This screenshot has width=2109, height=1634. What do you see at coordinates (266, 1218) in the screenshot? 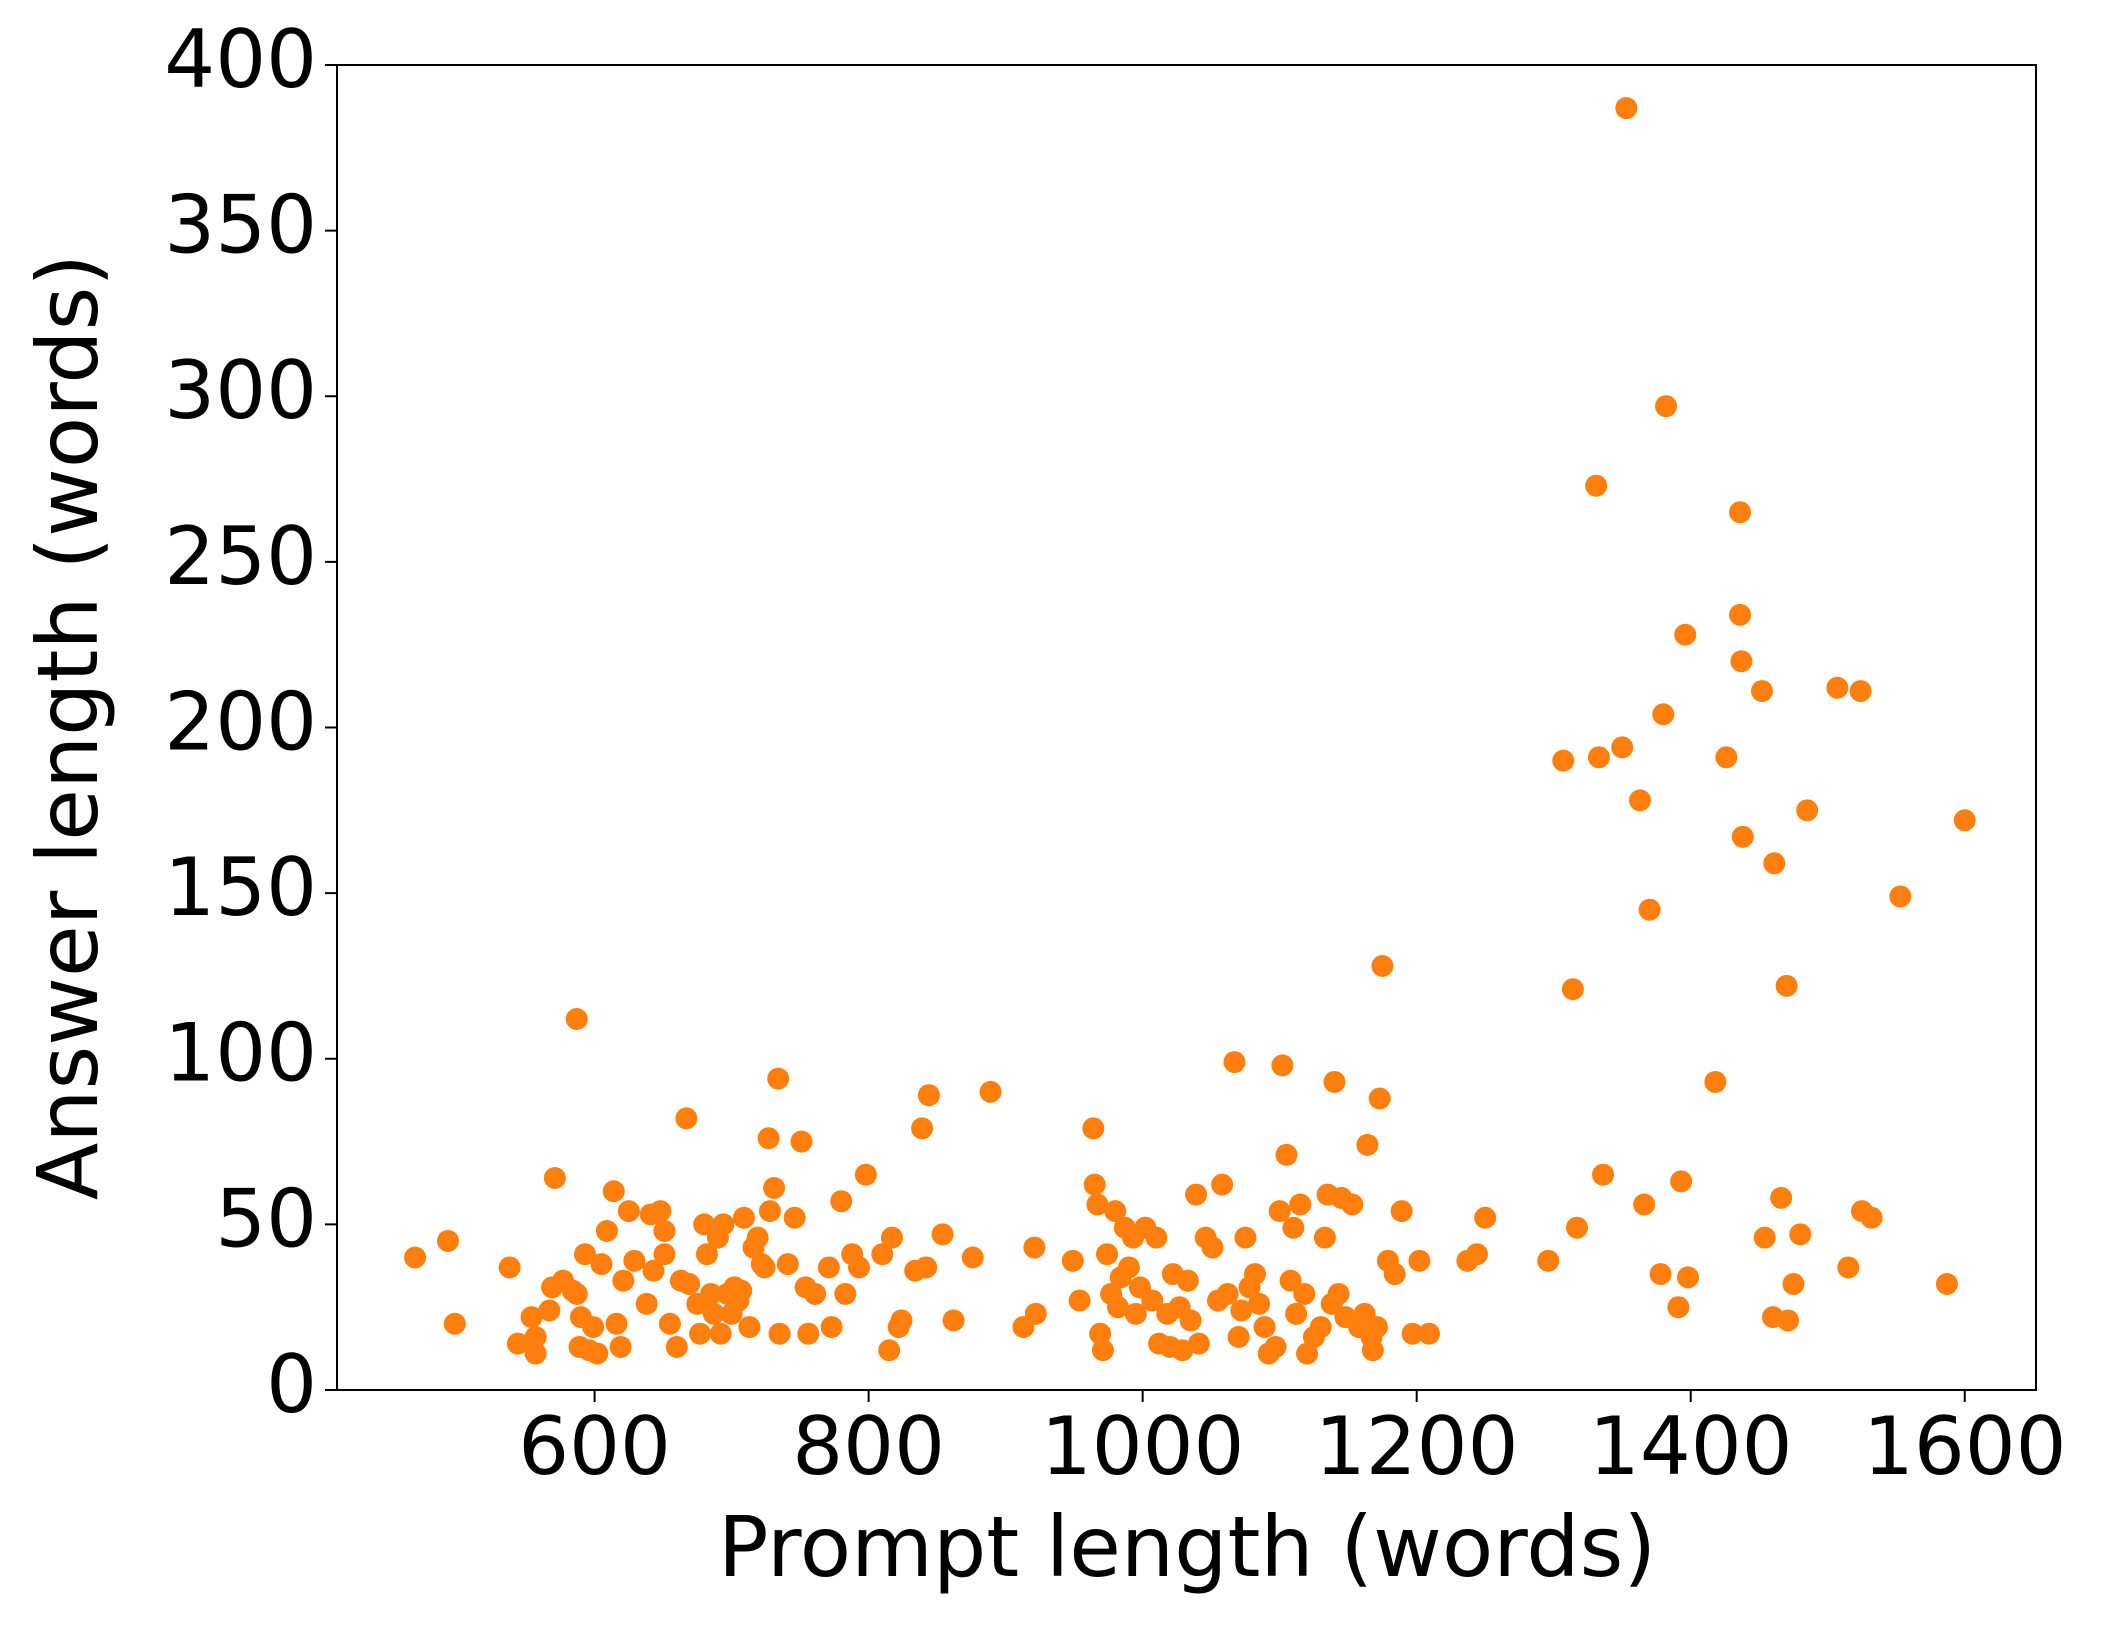
I see `y-tick-label: 50` at bounding box center [266, 1218].